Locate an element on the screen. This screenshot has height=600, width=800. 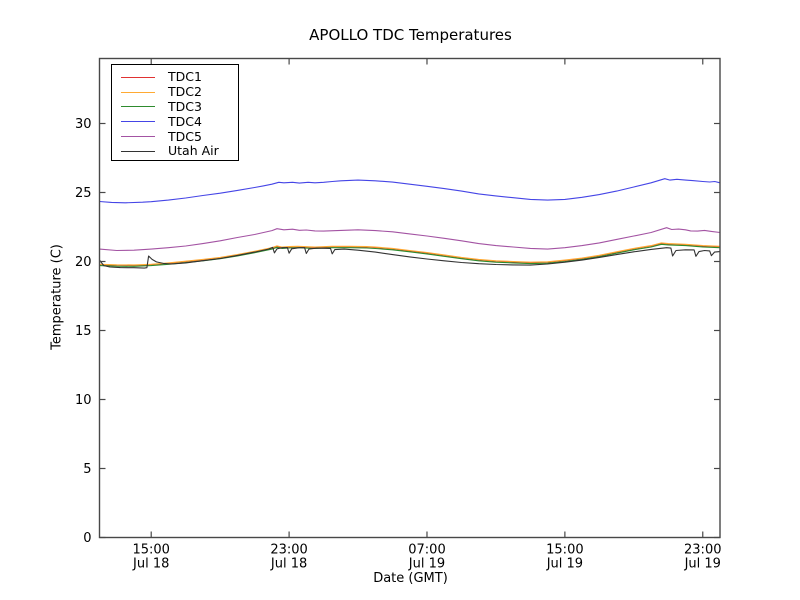
series-line-utah-air is located at coordinates (410, 257).